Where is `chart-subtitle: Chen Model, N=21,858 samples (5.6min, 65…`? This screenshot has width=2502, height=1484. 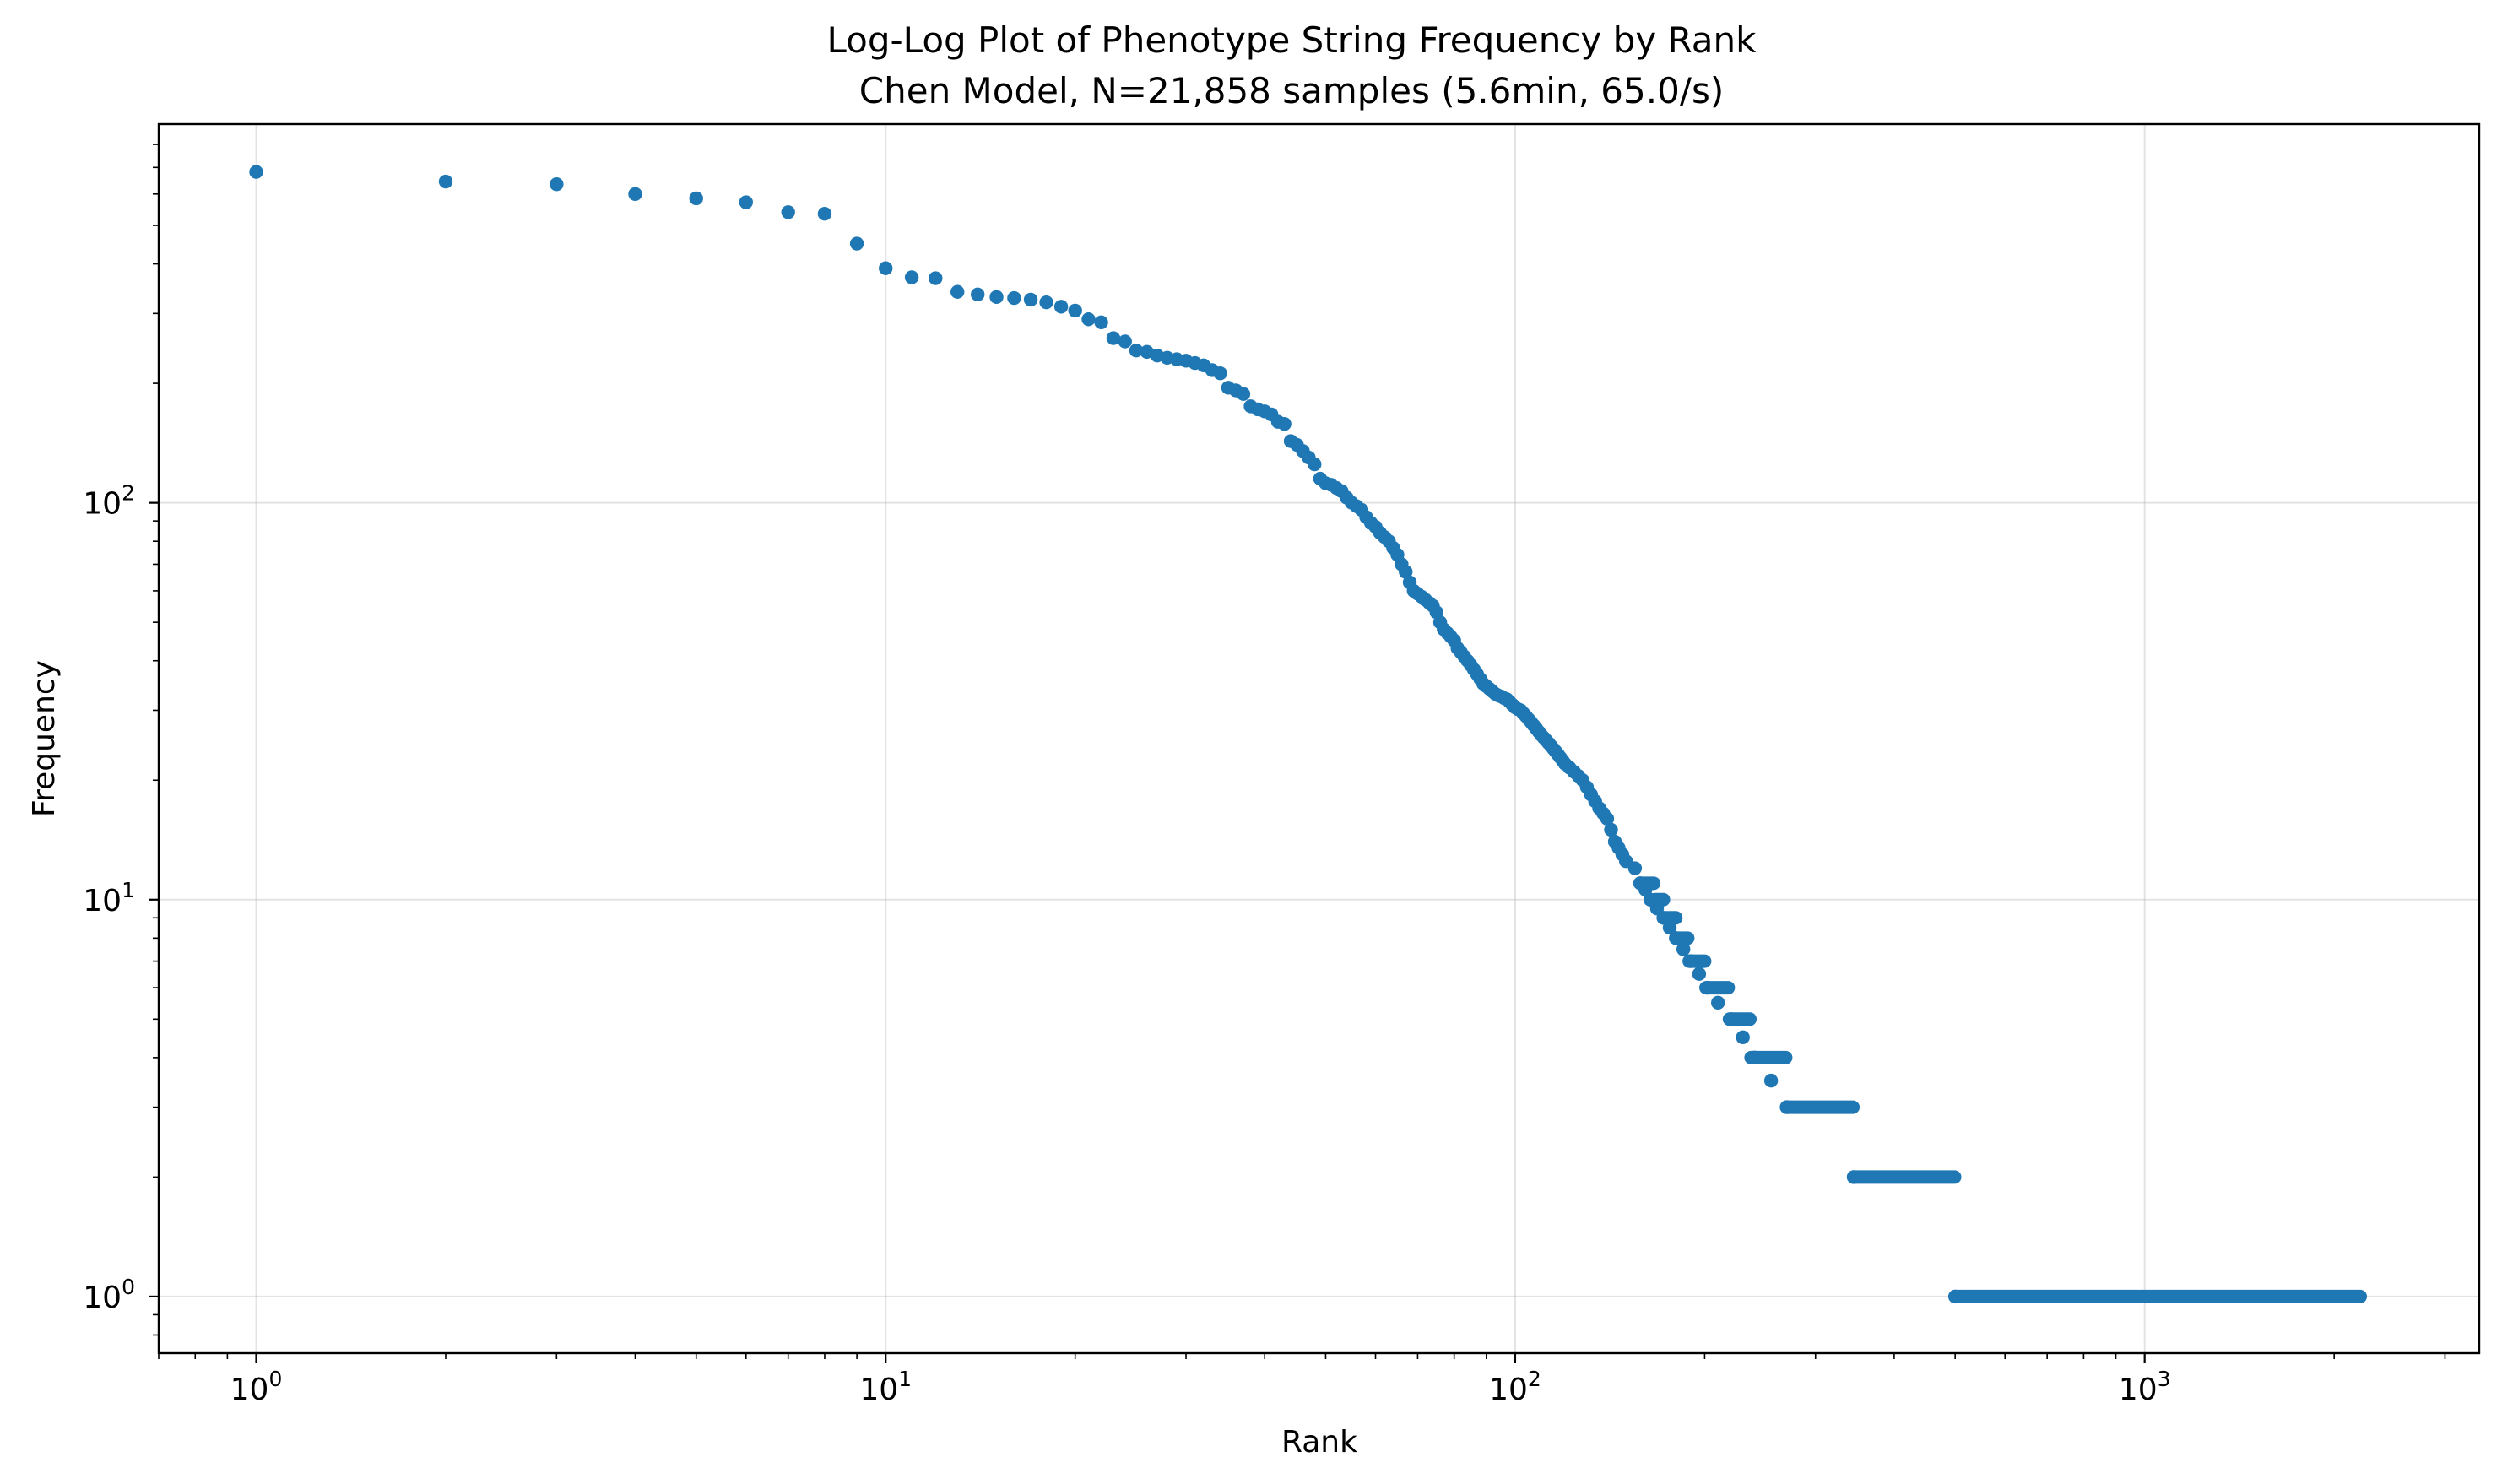
chart-subtitle: Chen Model, N=21,858 samples (5.6min, 65… is located at coordinates (1291, 90).